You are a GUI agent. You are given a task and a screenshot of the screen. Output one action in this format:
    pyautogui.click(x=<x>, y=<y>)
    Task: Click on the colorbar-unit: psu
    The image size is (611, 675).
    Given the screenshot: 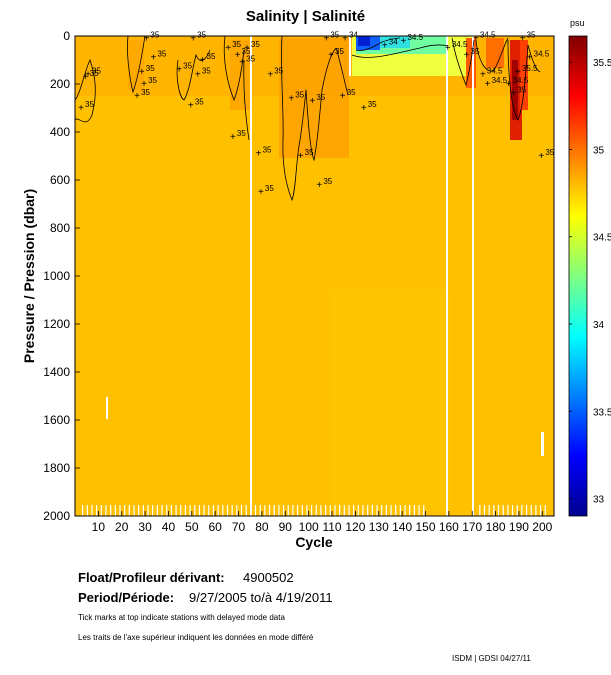 What is the action you would take?
    pyautogui.click(x=577, y=23)
    